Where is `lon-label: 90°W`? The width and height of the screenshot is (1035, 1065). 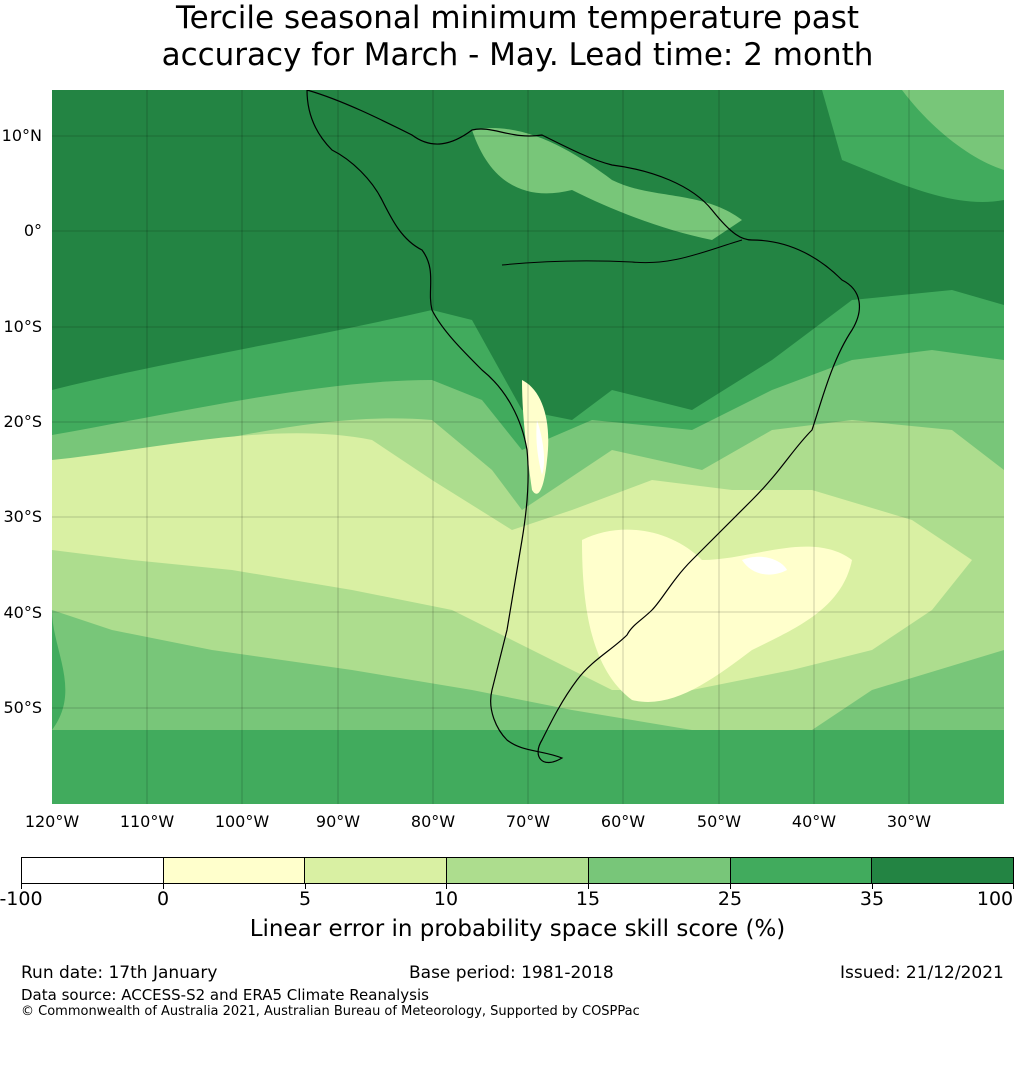 lon-label: 90°W is located at coordinates (338, 821).